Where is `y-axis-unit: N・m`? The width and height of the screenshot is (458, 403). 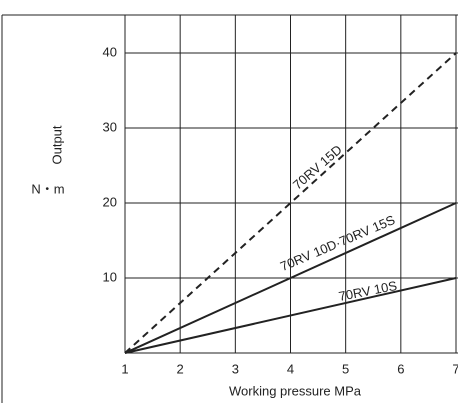
y-axis-unit: N・m is located at coordinates (47, 188).